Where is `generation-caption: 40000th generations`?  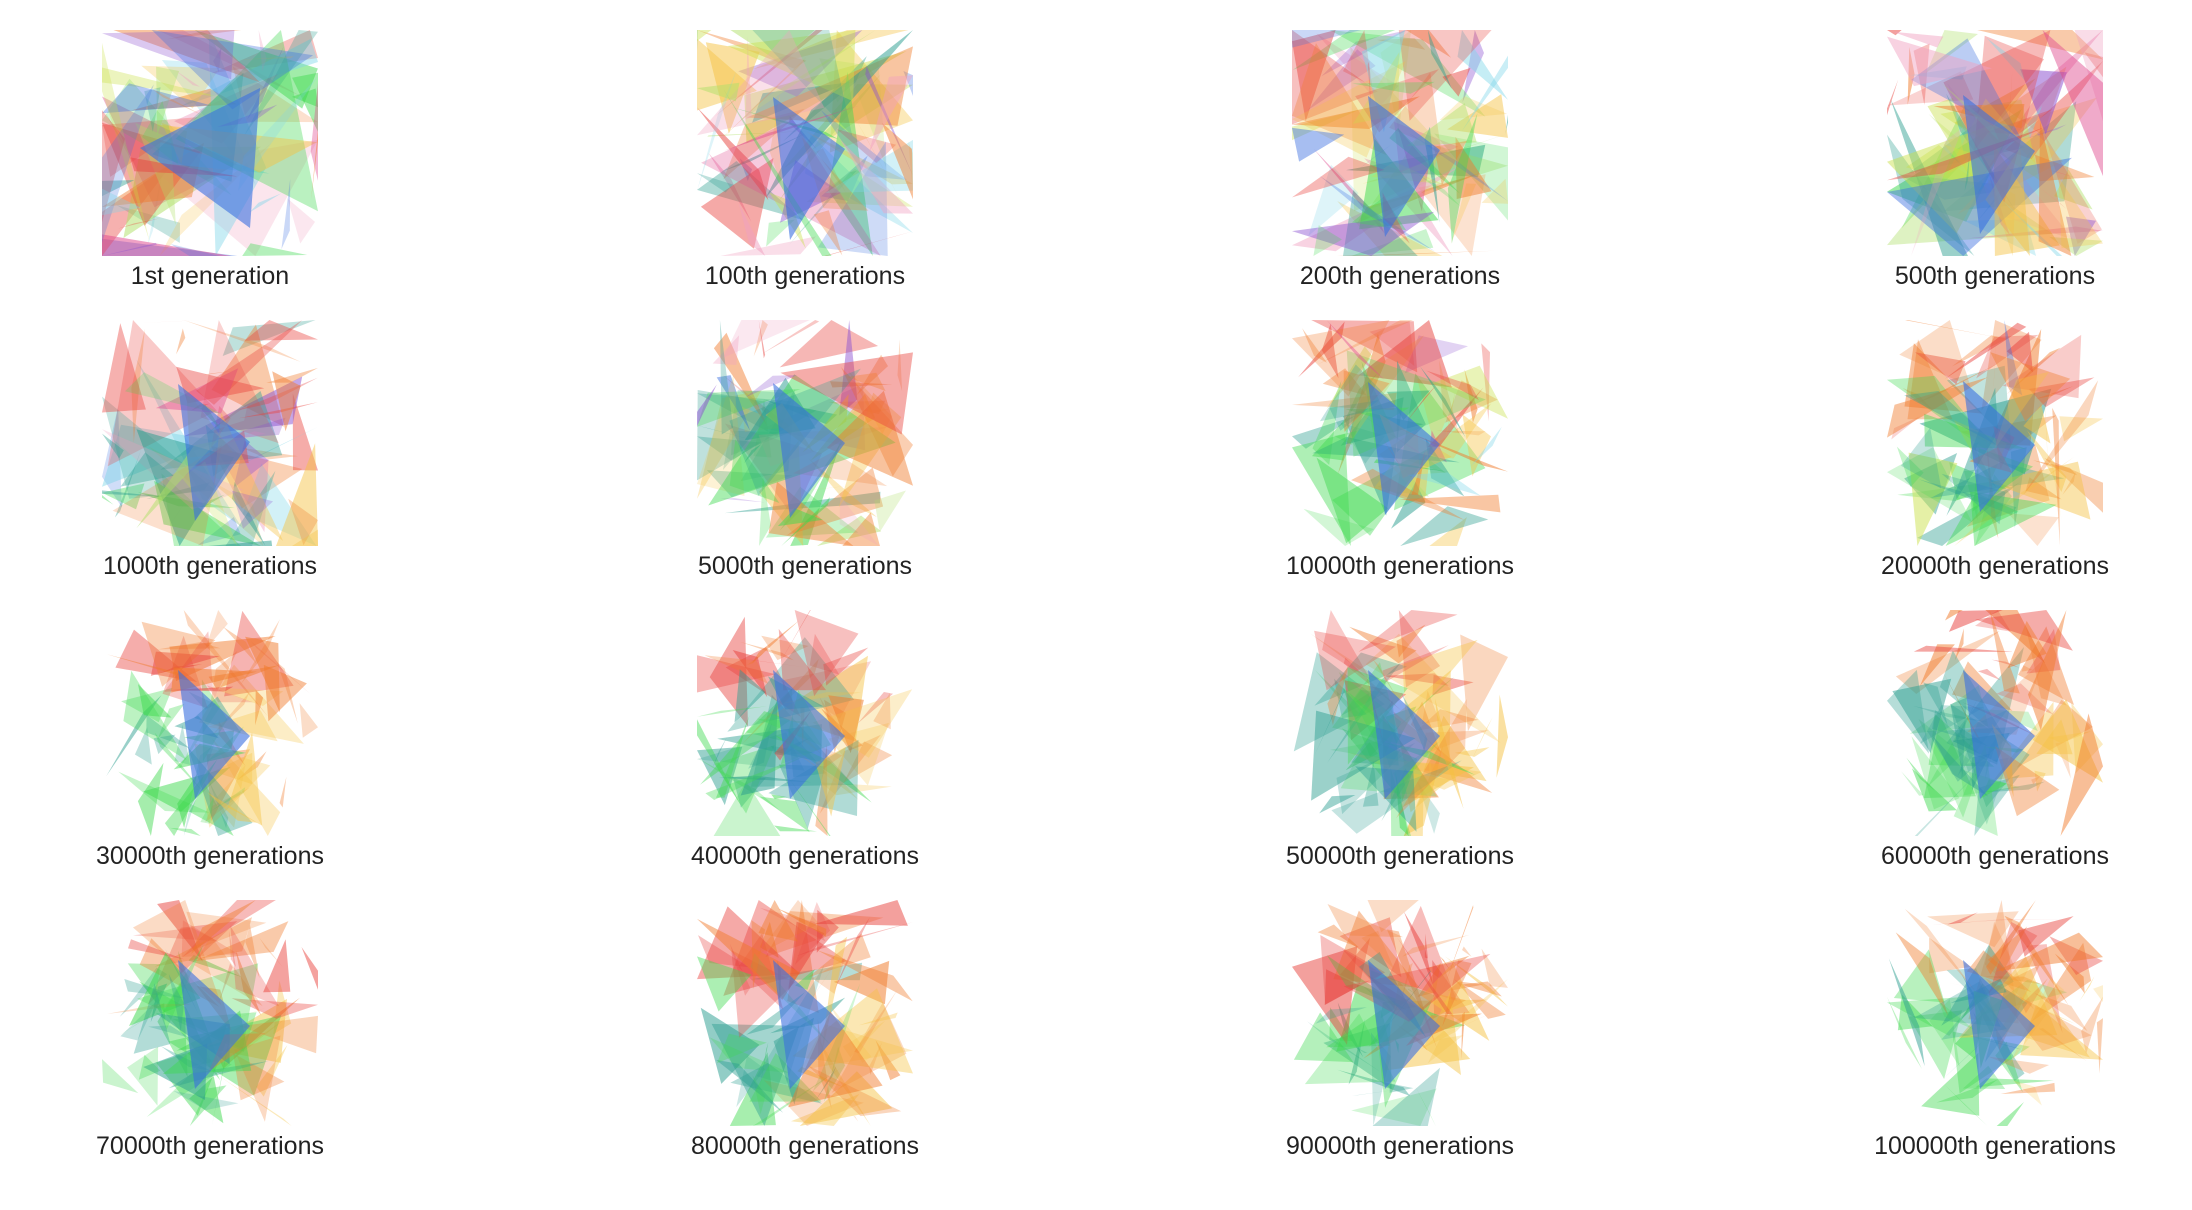
generation-caption: 40000th generations is located at coordinates (805, 856).